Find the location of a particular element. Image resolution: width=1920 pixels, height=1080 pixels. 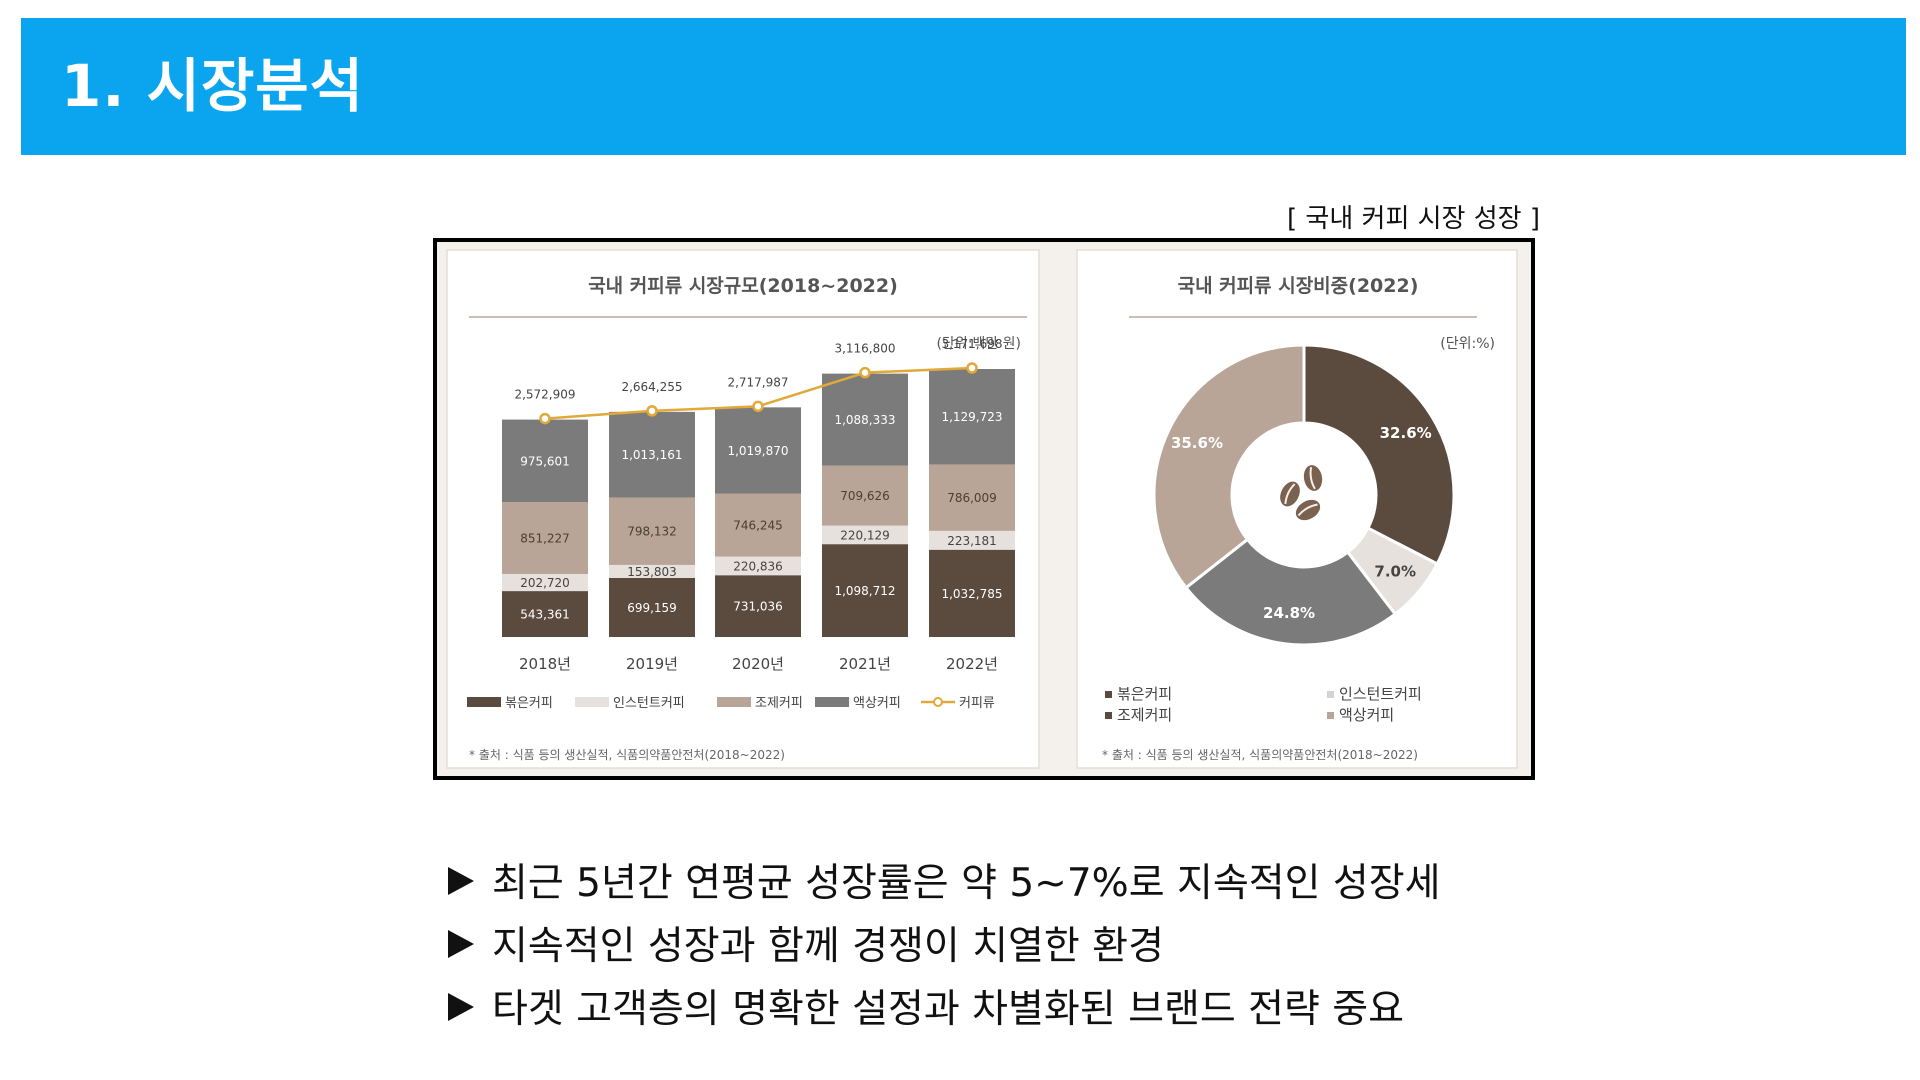

bar-legend: 볶은커피 인스턴트커피 조제커피 액상커피 커피류 is located at coordinates (731, 703).